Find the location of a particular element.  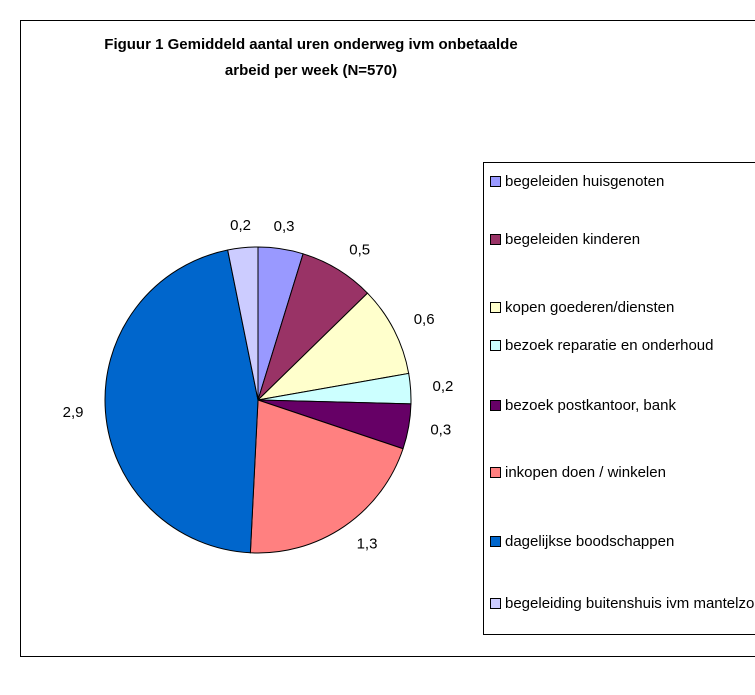

data-label: 0,5 is located at coordinates (359, 250).